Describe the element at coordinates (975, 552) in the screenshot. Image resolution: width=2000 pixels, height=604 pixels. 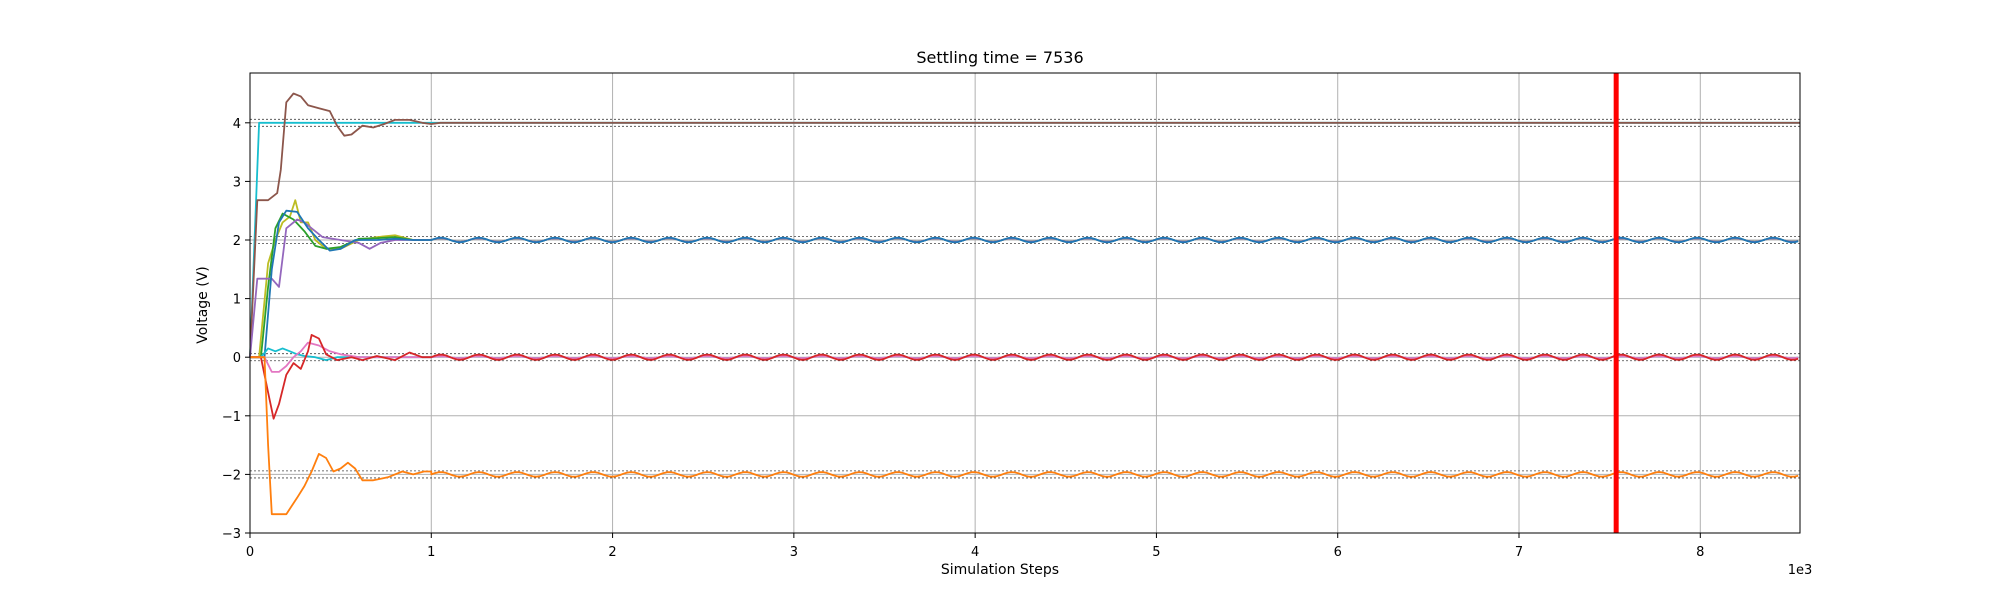
I see `x-tick-label: 4` at that location.